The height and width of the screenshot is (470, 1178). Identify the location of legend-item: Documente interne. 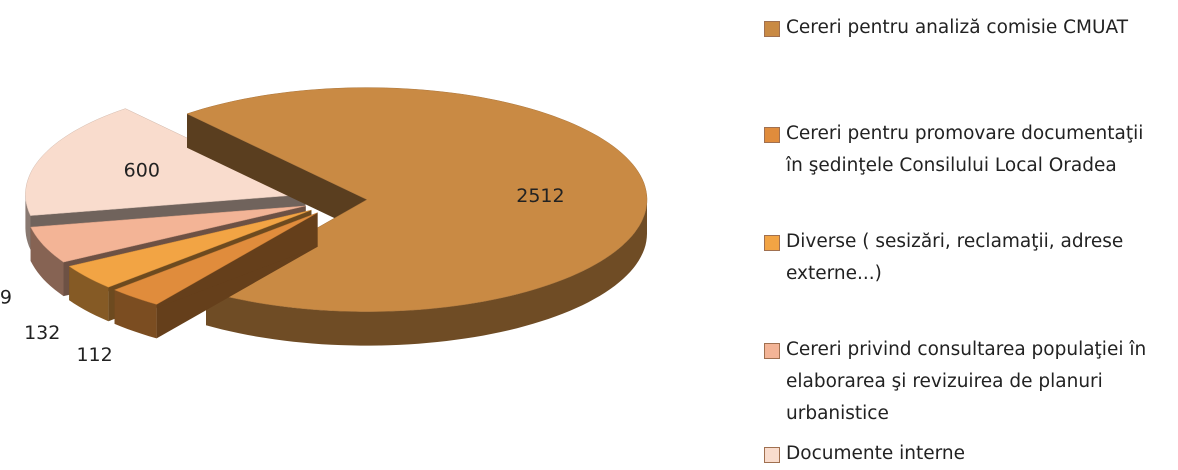
(964, 454).